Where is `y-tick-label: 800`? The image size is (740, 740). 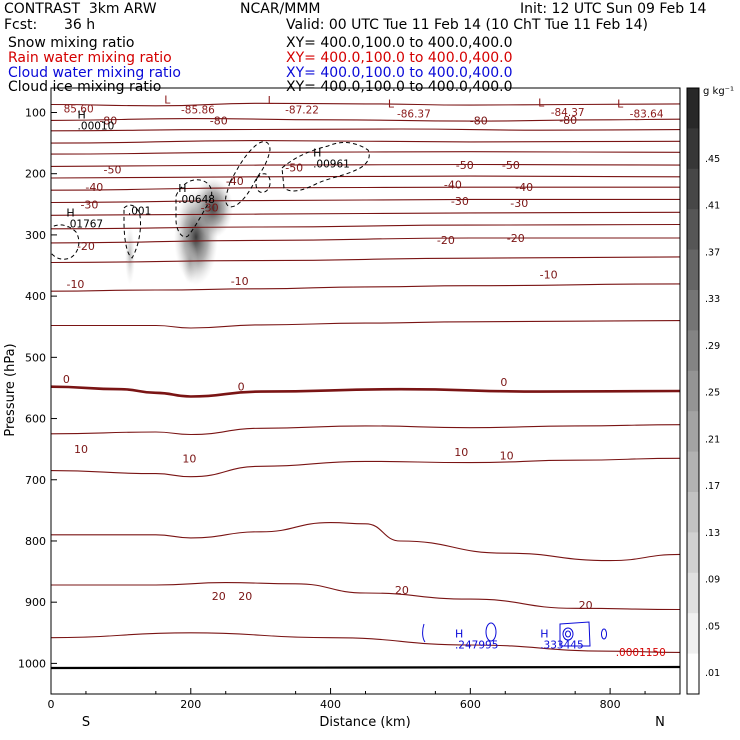
y-tick-label: 800 is located at coordinates (35, 541).